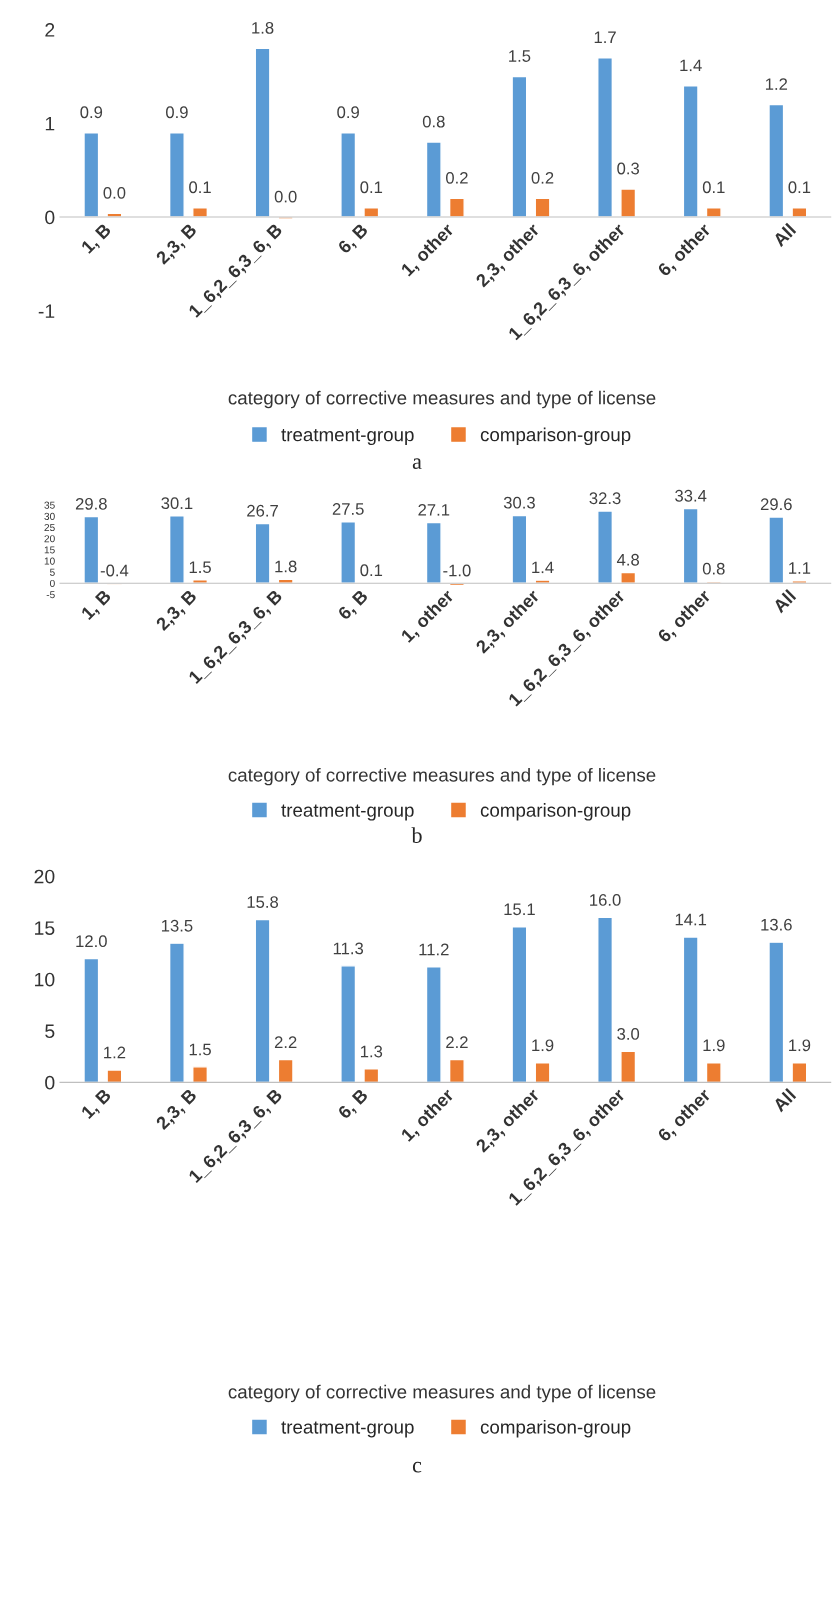 This screenshot has width=834, height=1598. I want to click on data-label: 33.4, so click(691, 495).